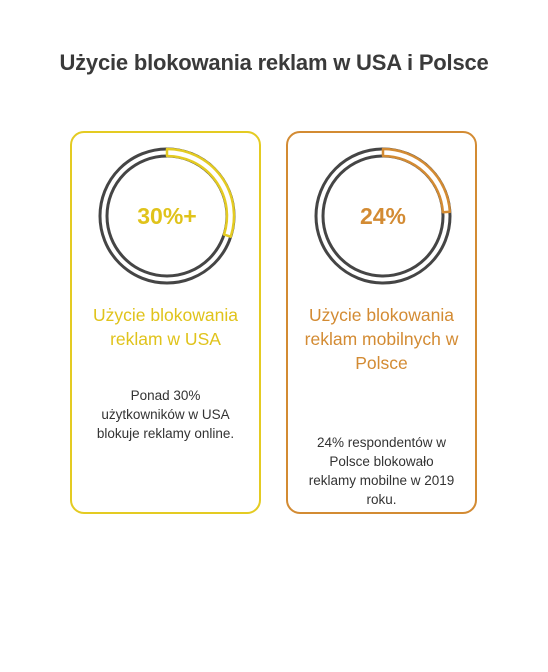 The image size is (548, 672). I want to click on page-title: Użycie blokowania reklam w USA i Polsce, so click(274, 62).